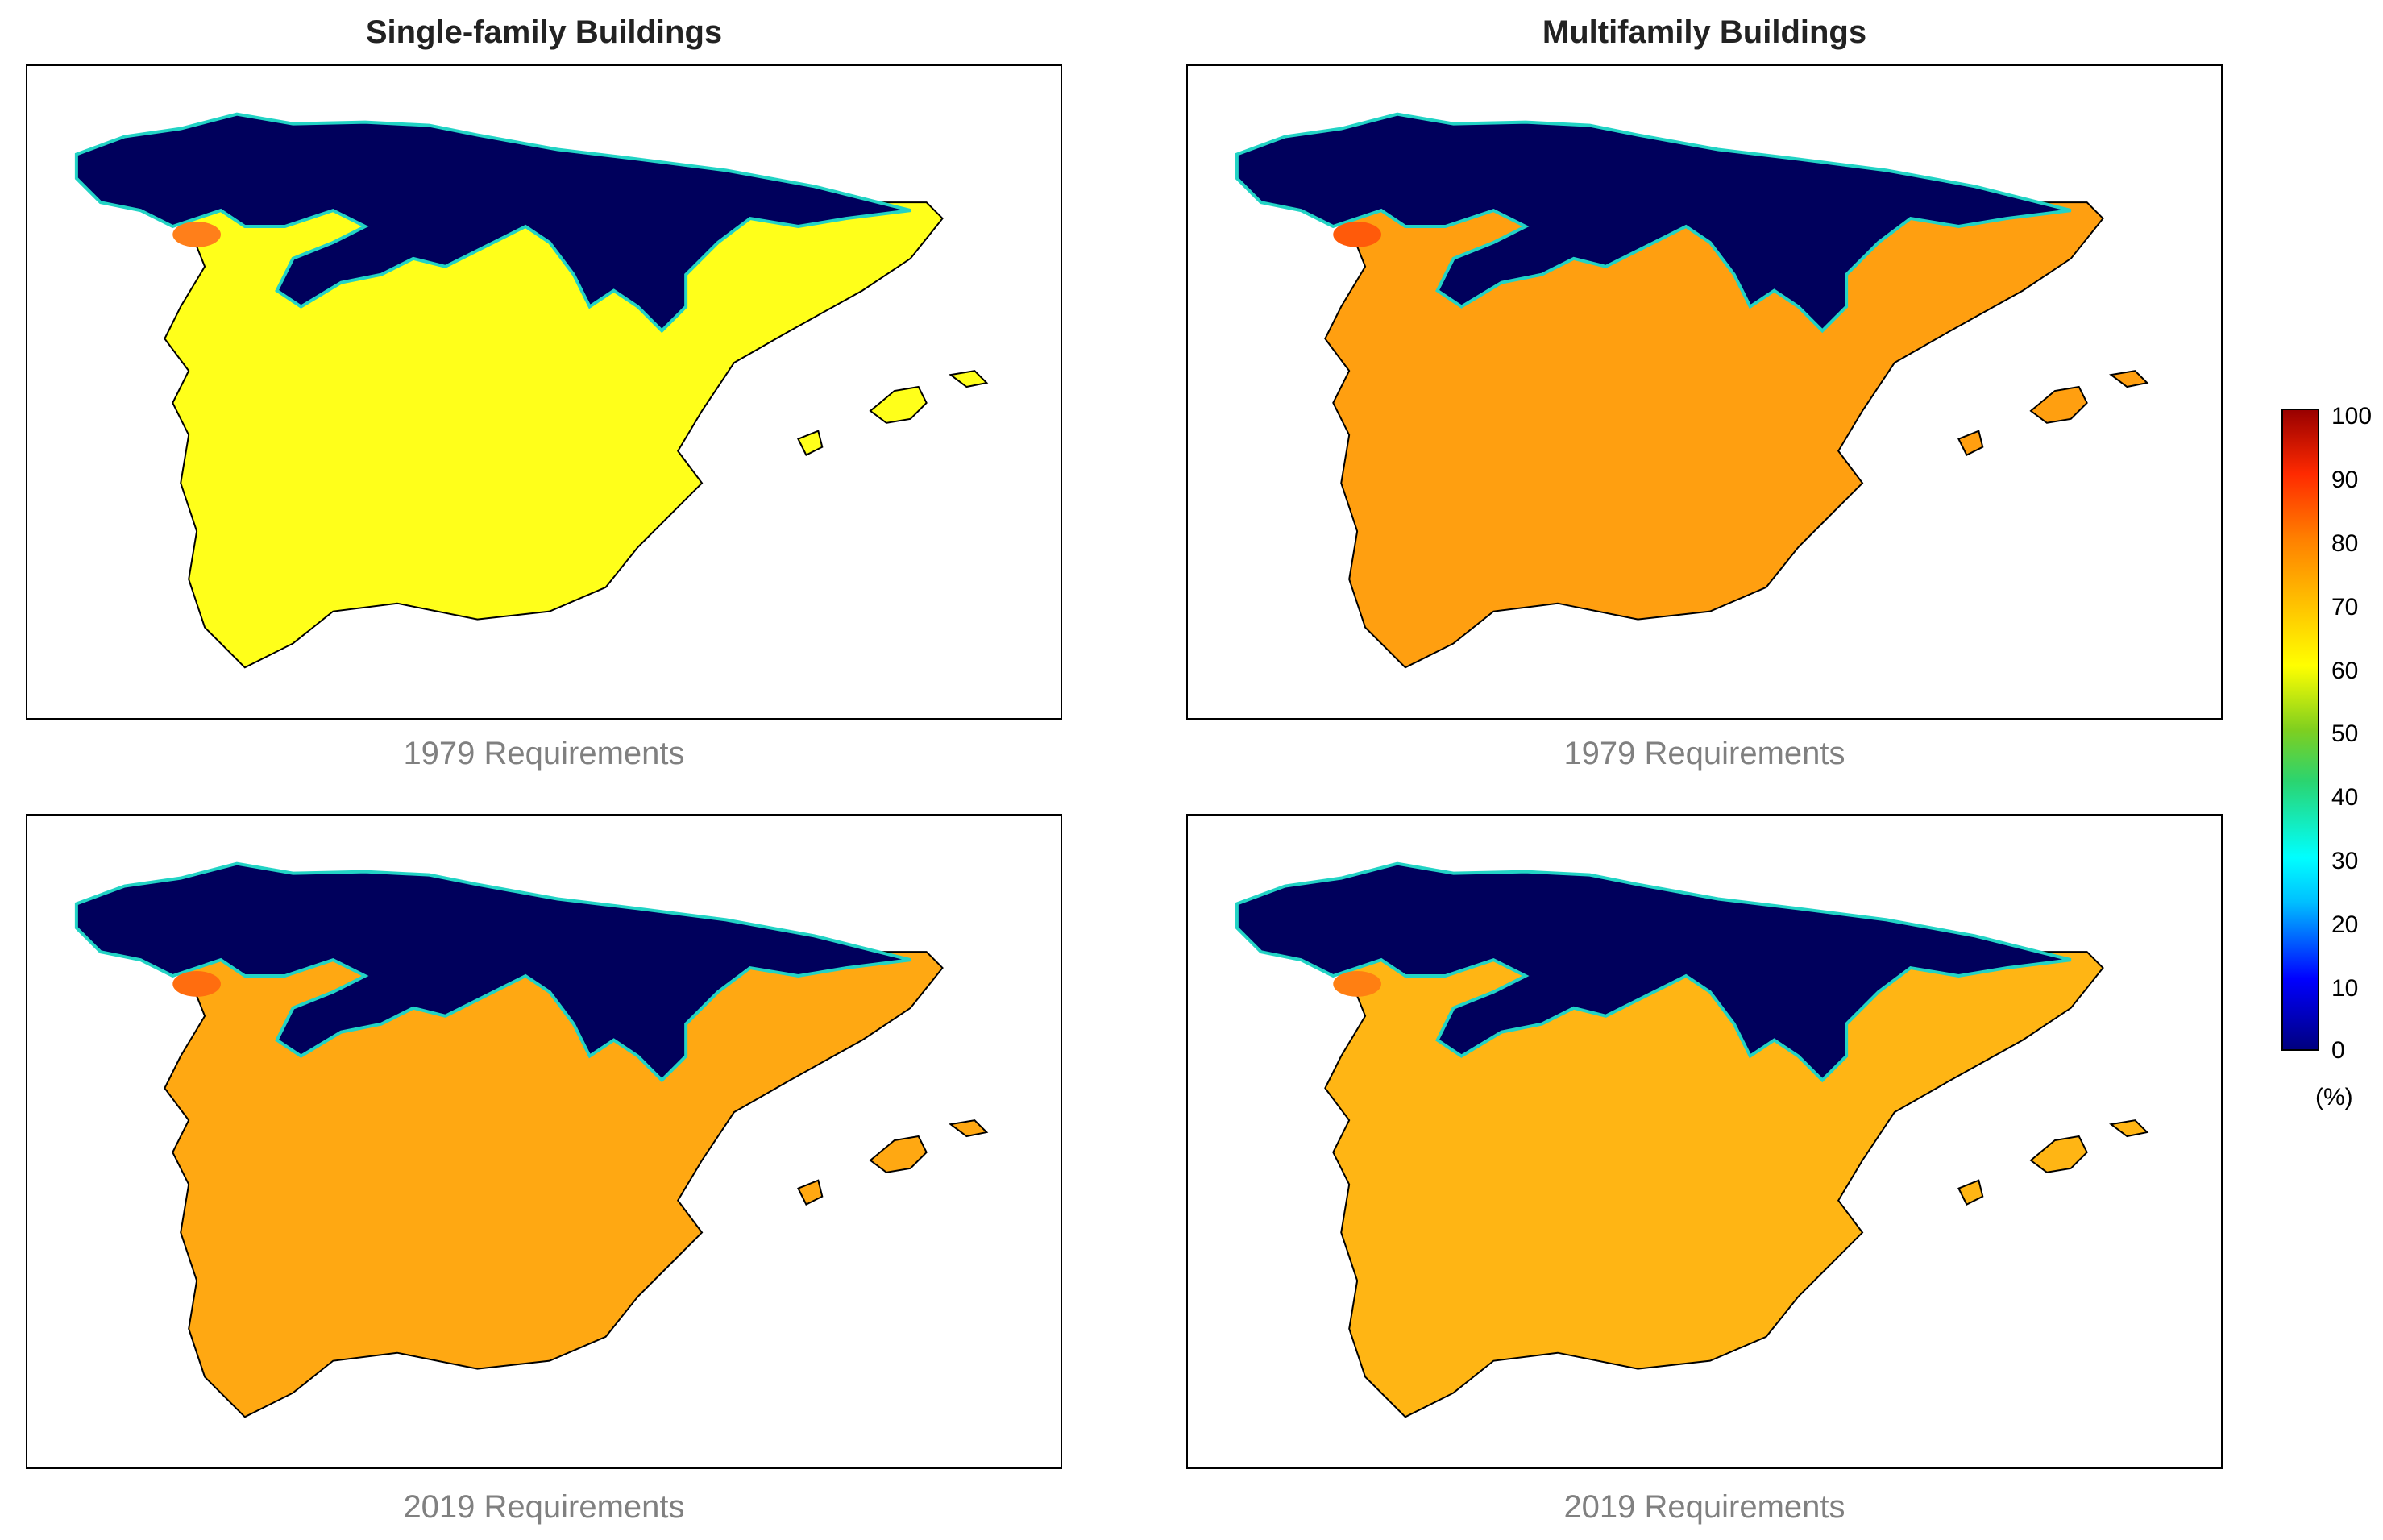 The image size is (2383, 1540). What do you see at coordinates (2345, 480) in the screenshot?
I see `colorbar-tick: 90` at bounding box center [2345, 480].